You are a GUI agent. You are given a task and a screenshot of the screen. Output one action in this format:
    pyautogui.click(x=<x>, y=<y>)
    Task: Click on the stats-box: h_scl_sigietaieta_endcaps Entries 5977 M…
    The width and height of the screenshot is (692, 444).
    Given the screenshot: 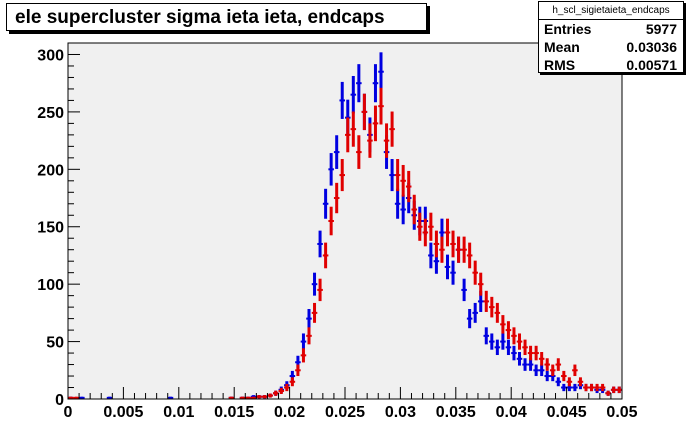 What is the action you would take?
    pyautogui.click(x=611, y=37)
    